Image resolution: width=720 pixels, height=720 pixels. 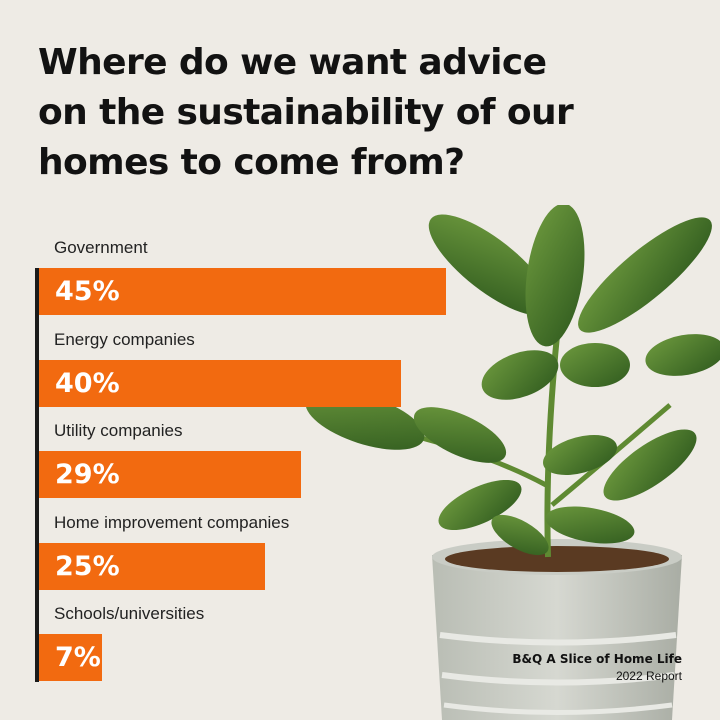 What do you see at coordinates (648, 676) in the screenshot?
I see `footer-year: 2022 Report` at bounding box center [648, 676].